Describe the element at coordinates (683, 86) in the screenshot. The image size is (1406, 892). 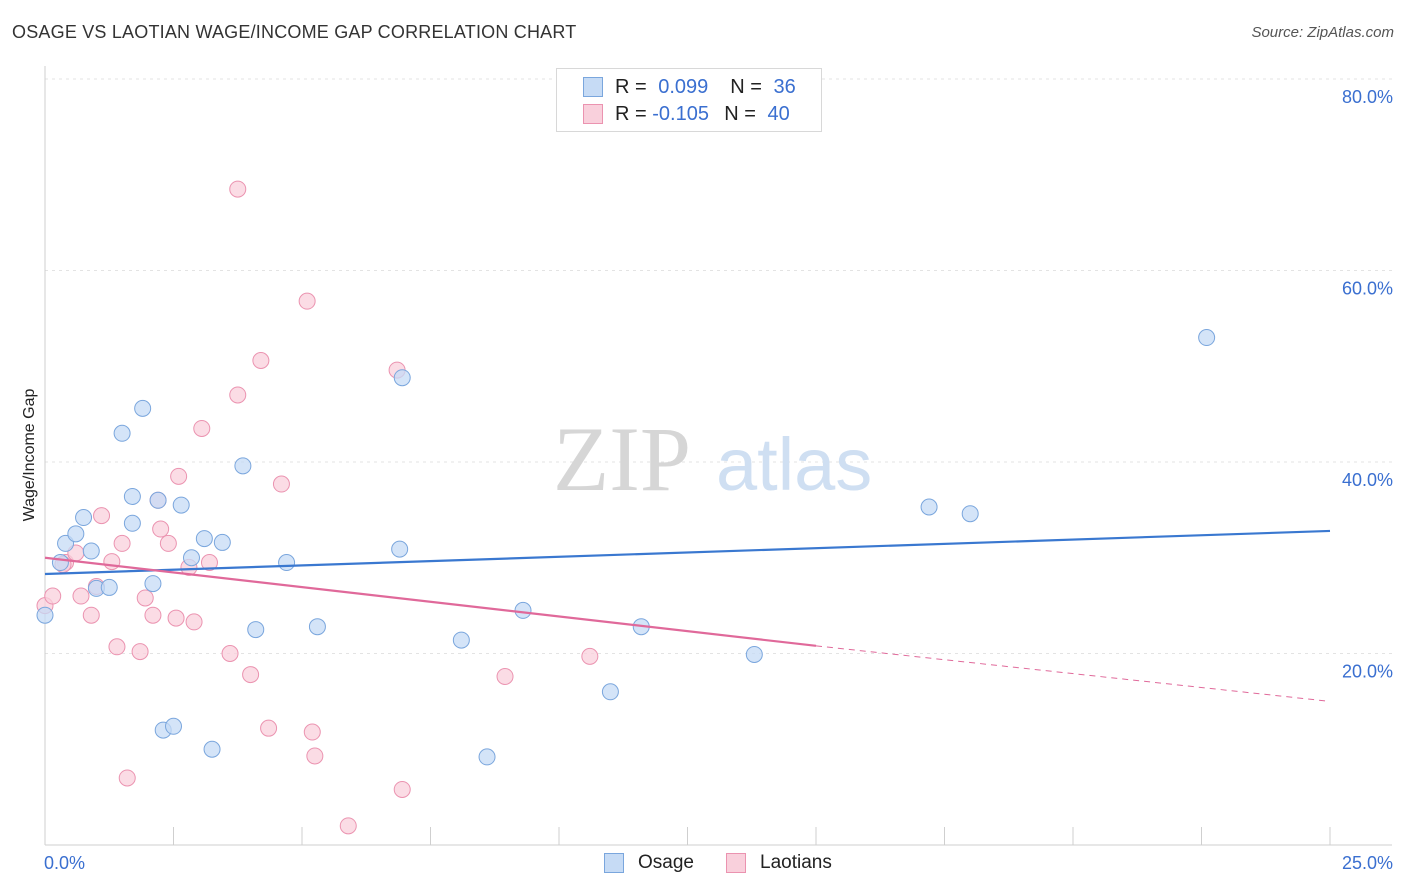
I see `r-value-osage: 0.099` at that location.